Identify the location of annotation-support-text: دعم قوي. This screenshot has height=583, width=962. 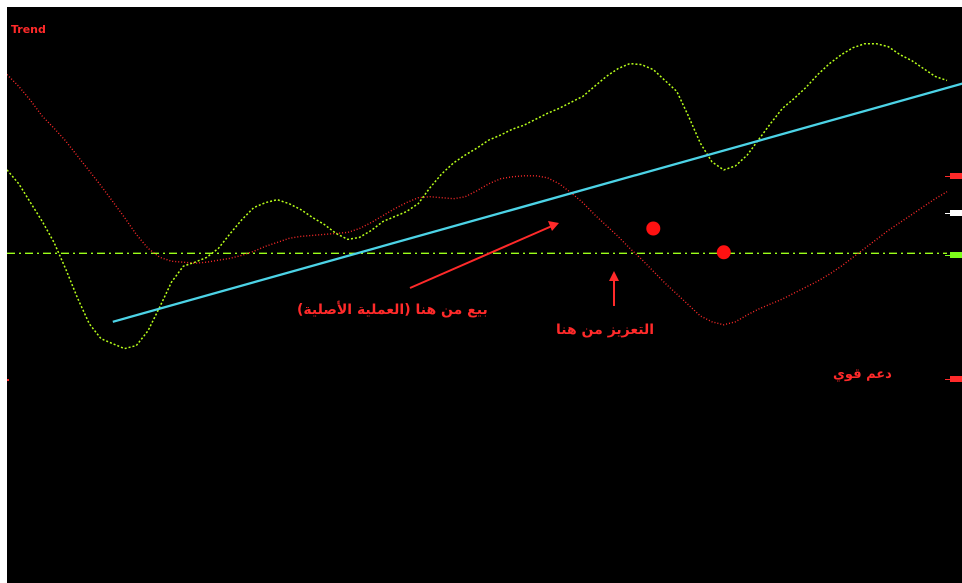
(862, 374).